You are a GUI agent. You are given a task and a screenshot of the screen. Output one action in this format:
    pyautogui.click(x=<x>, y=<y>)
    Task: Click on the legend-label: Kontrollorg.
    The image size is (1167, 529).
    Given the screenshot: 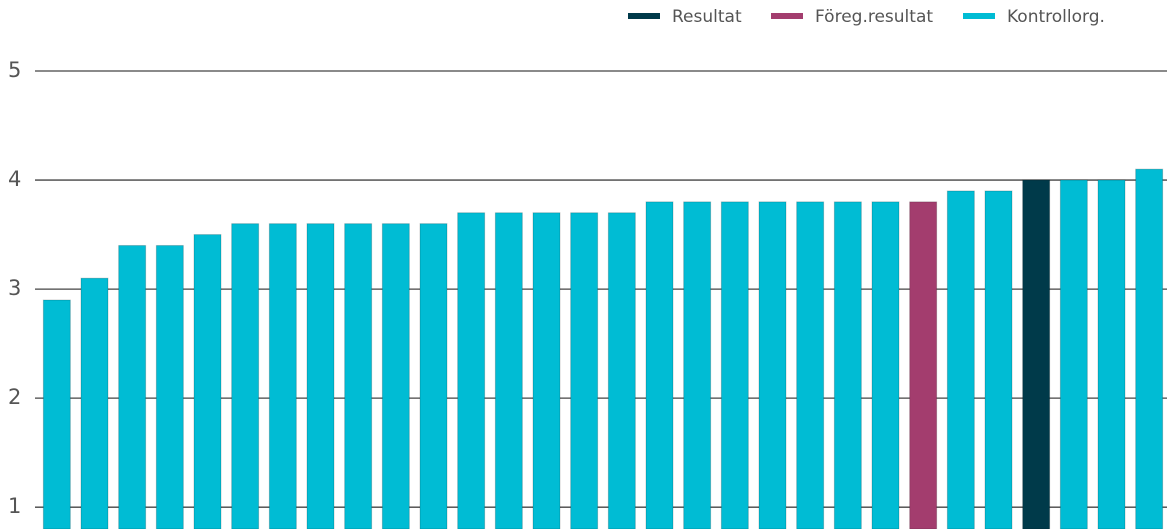 What is the action you would take?
    pyautogui.click(x=1056, y=17)
    